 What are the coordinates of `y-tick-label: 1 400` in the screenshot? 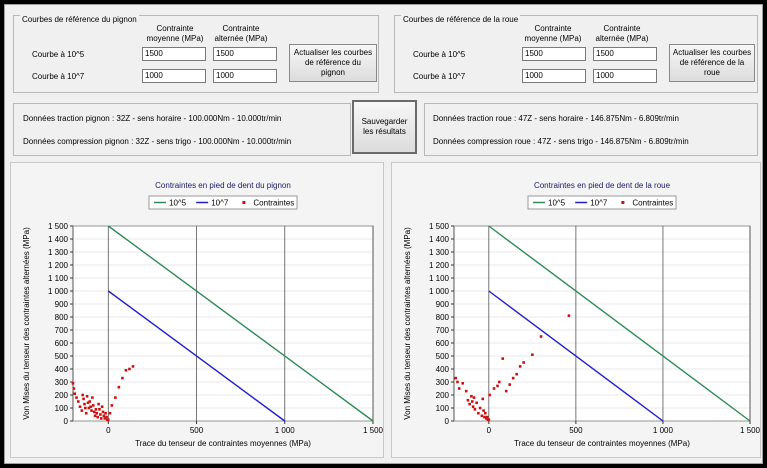 It's located at (439, 239).